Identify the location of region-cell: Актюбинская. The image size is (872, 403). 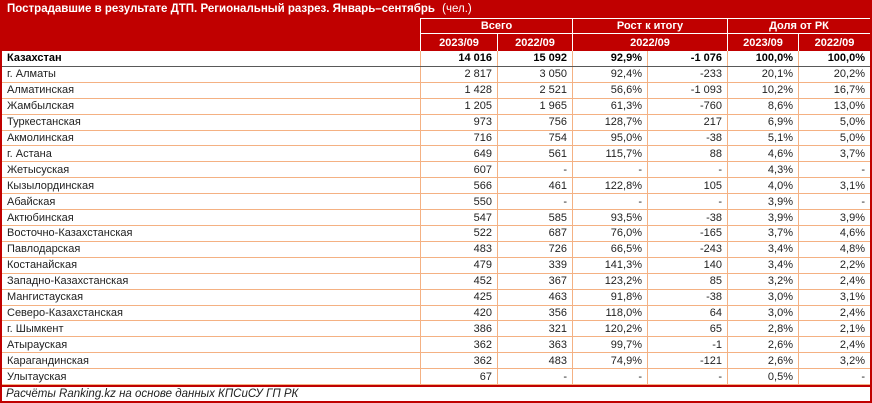
(40, 217).